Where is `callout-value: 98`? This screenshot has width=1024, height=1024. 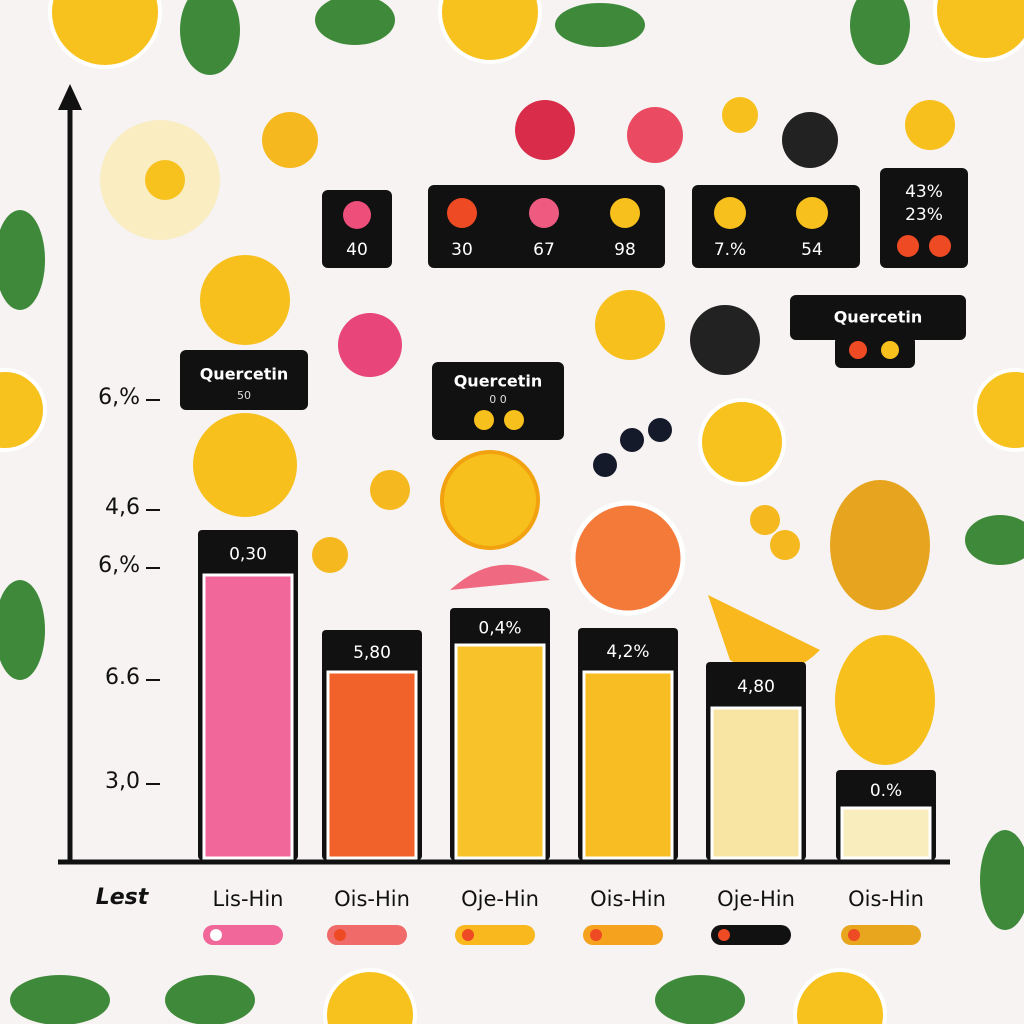
callout-value: 98 is located at coordinates (625, 250).